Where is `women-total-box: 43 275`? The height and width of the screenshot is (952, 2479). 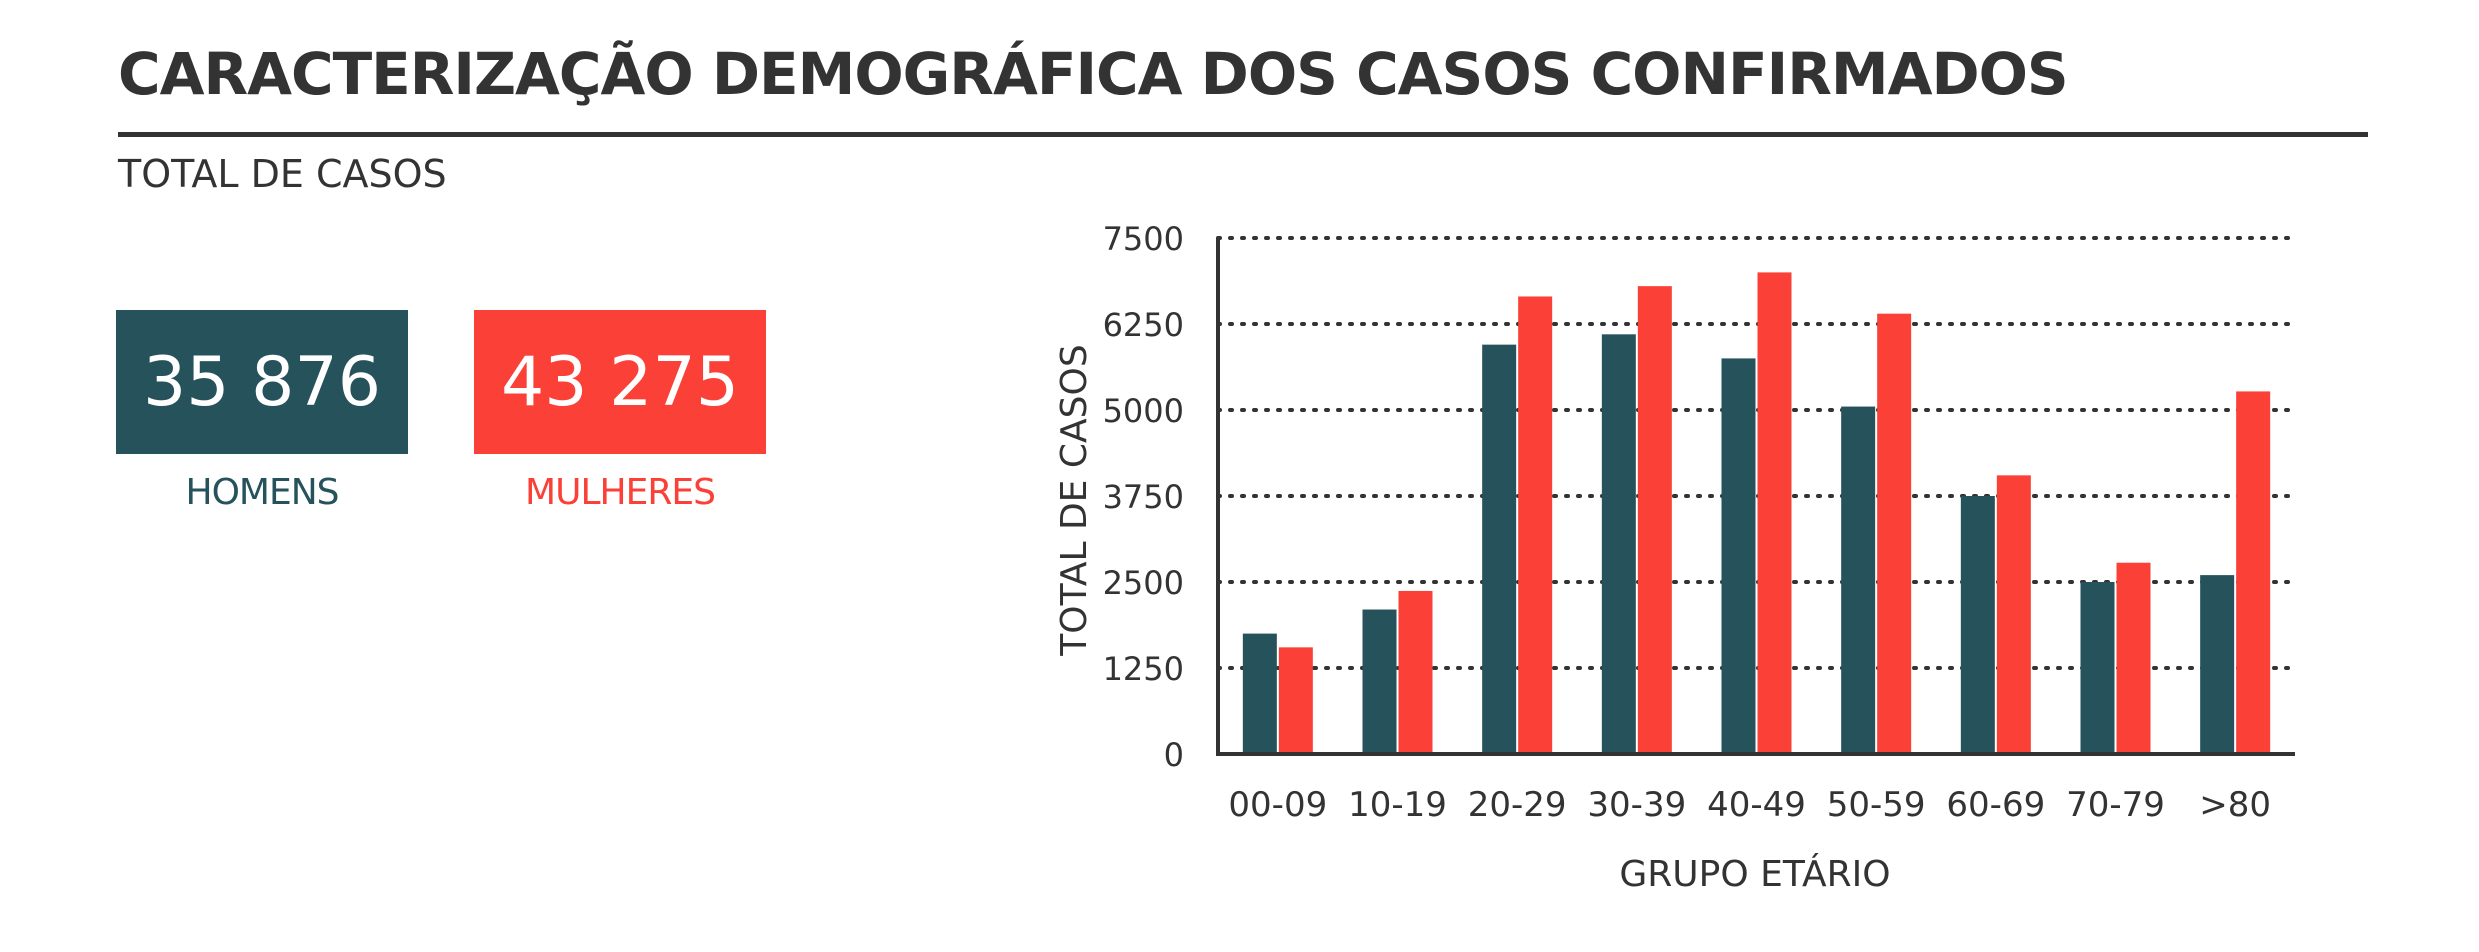
women-total-box: 43 275 is located at coordinates (620, 382).